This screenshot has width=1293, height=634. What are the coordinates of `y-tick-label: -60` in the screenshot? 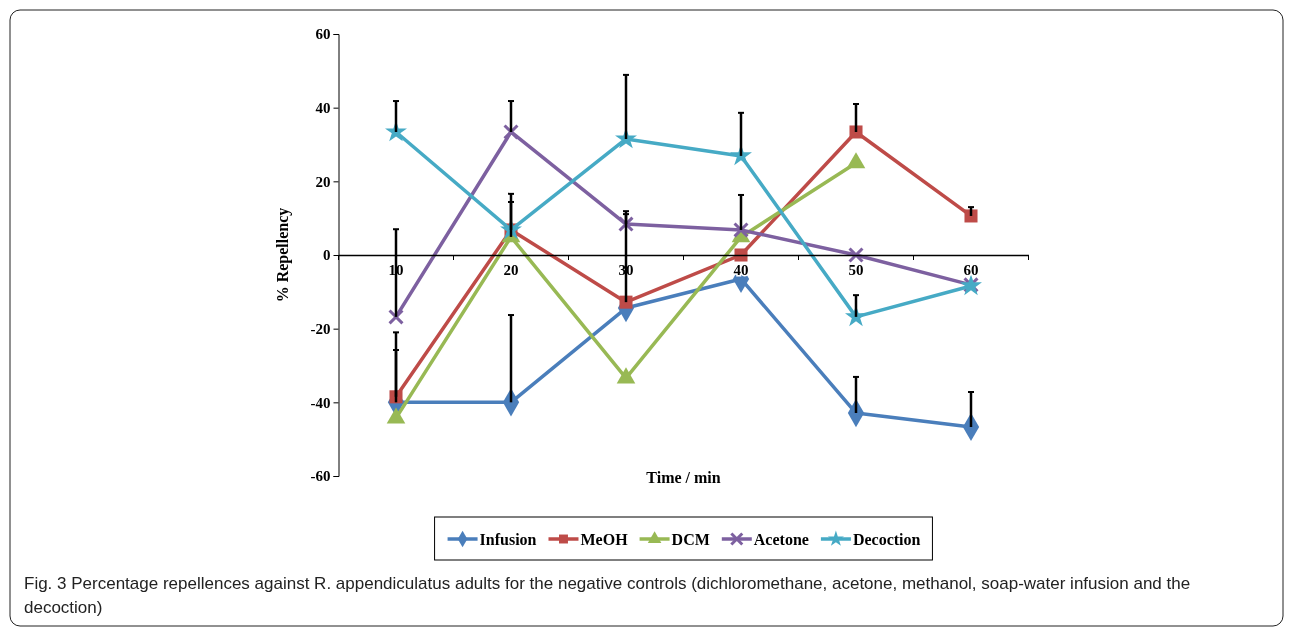 It's located at (320, 476).